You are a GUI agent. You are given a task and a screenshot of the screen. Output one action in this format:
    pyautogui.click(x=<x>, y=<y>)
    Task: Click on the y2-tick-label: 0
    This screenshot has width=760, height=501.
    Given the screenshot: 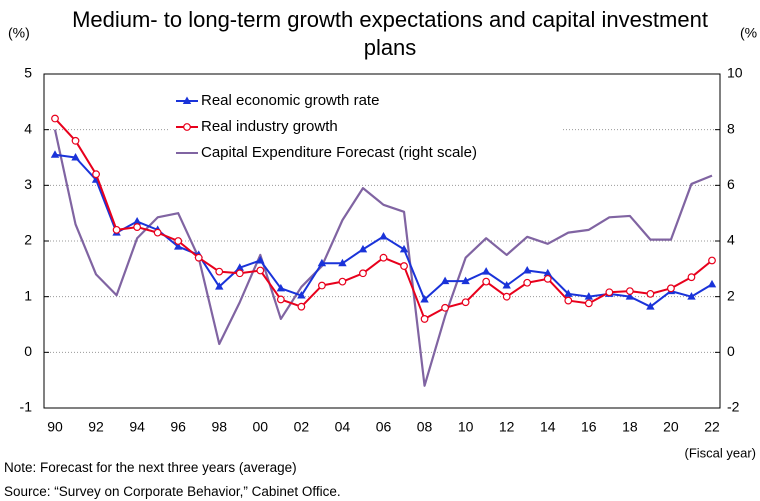 What is the action you would take?
    pyautogui.click(x=731, y=351)
    